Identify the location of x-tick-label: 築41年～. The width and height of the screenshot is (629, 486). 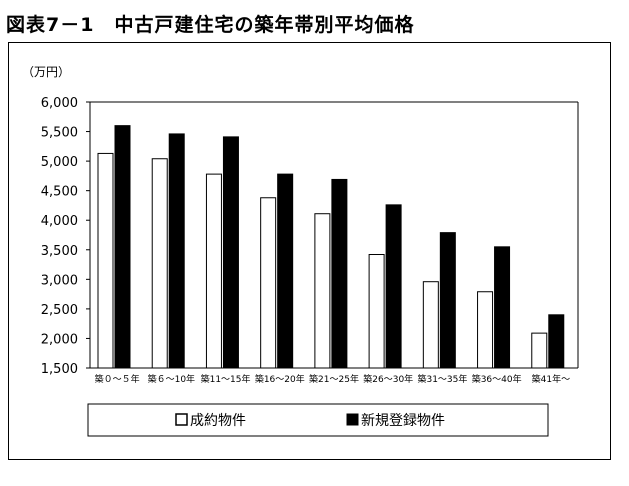
(551, 379).